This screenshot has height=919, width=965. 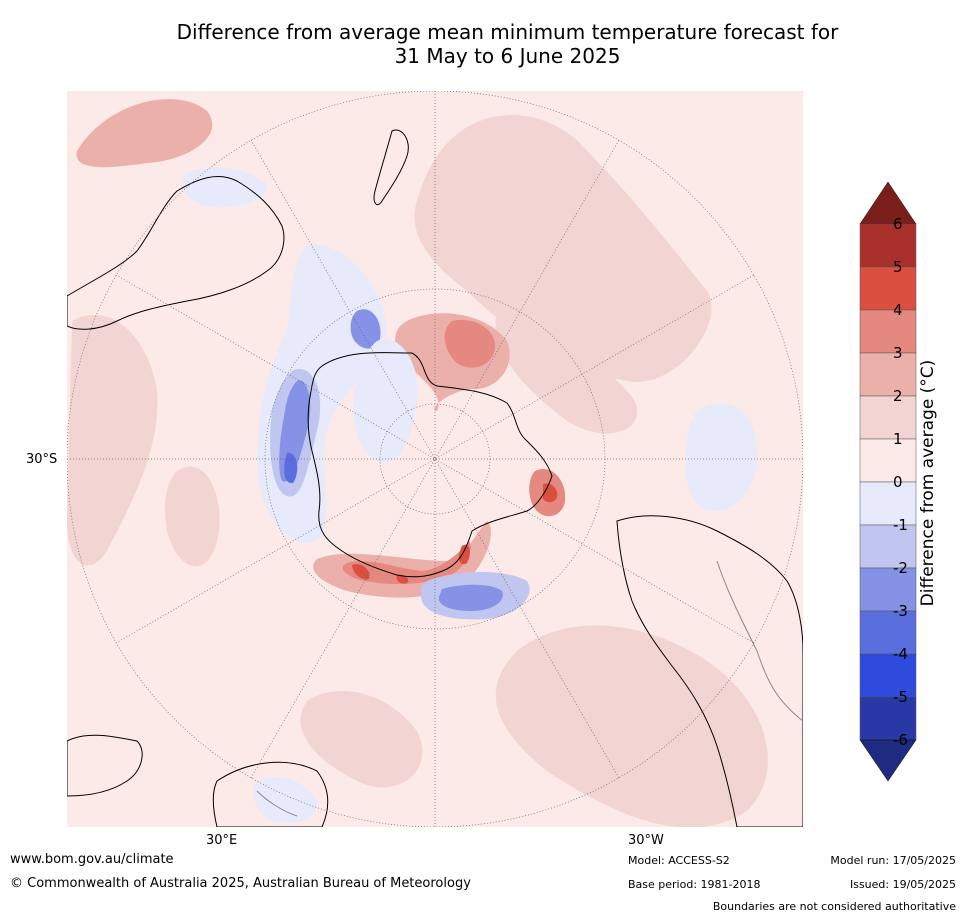 What do you see at coordinates (192, 516) in the screenshot?
I see `anomaly-patch-sw` at bounding box center [192, 516].